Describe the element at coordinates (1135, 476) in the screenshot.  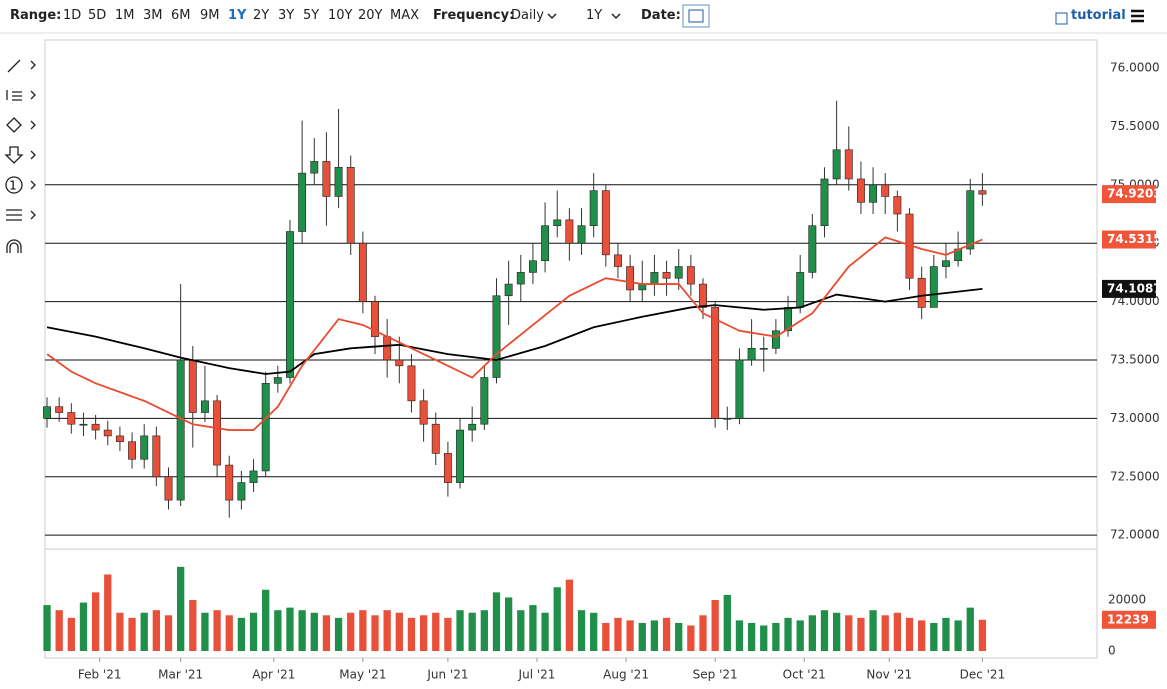
I see `y-tick-label: 72.5000` at that location.